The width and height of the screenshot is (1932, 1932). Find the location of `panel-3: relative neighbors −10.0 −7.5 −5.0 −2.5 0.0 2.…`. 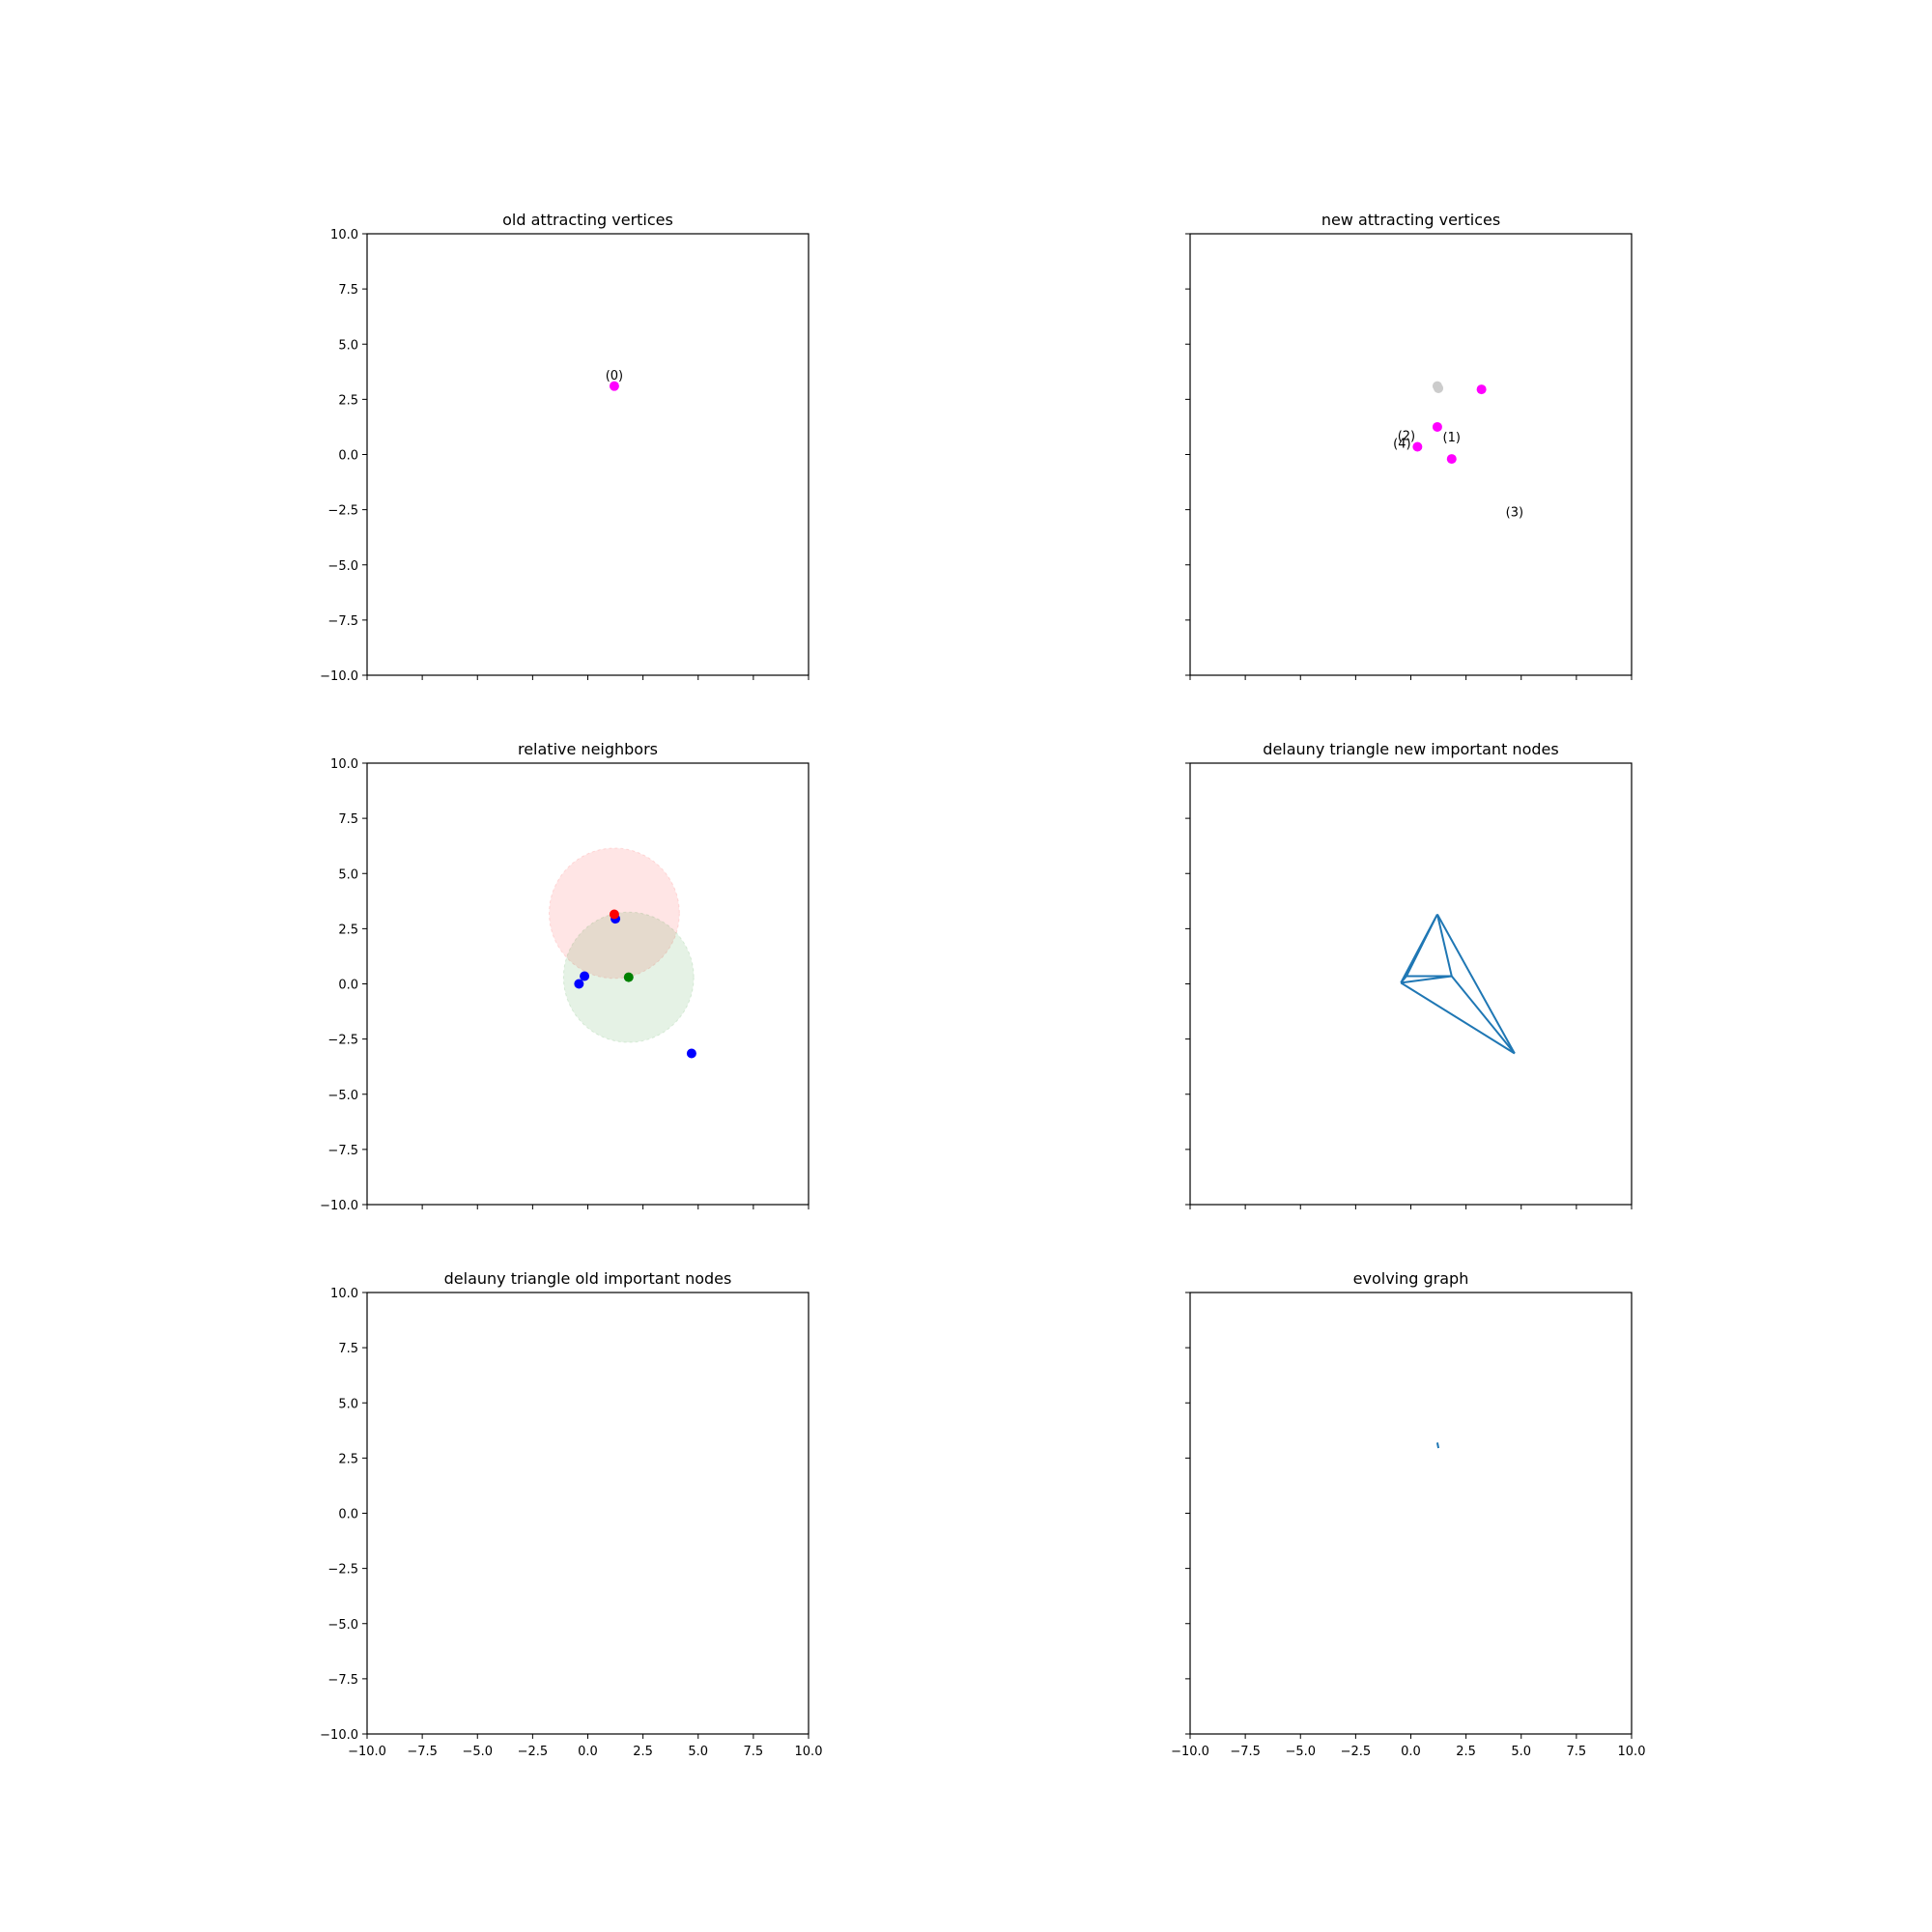

panel-3: relative neighbors −10.0 −7.5 −5.0 −2.5 0.0 2.… is located at coordinates (565, 976).